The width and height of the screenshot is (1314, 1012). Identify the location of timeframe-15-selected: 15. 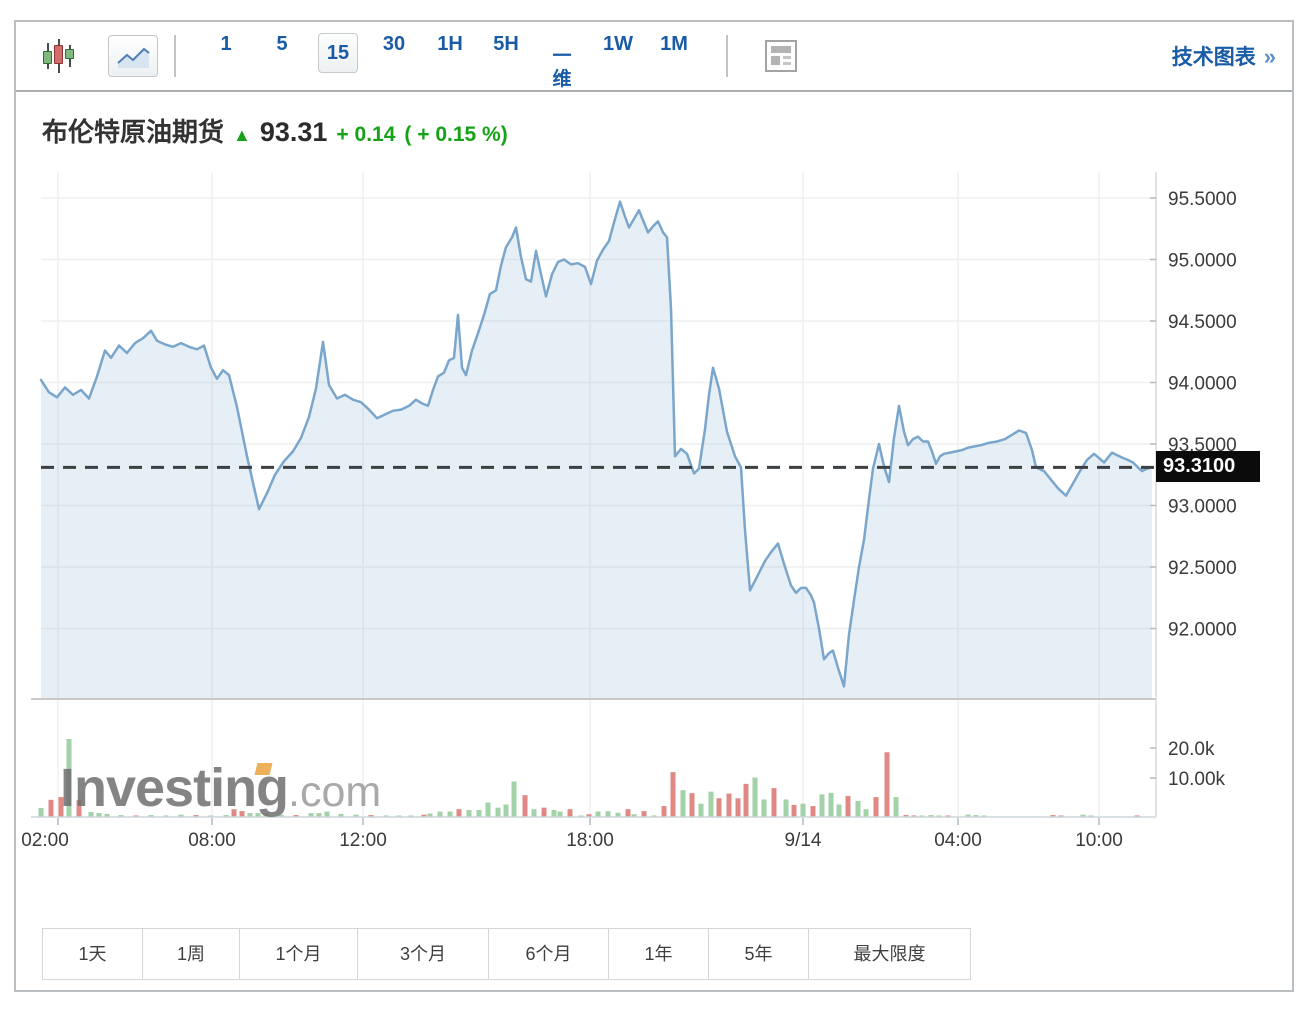
(338, 56).